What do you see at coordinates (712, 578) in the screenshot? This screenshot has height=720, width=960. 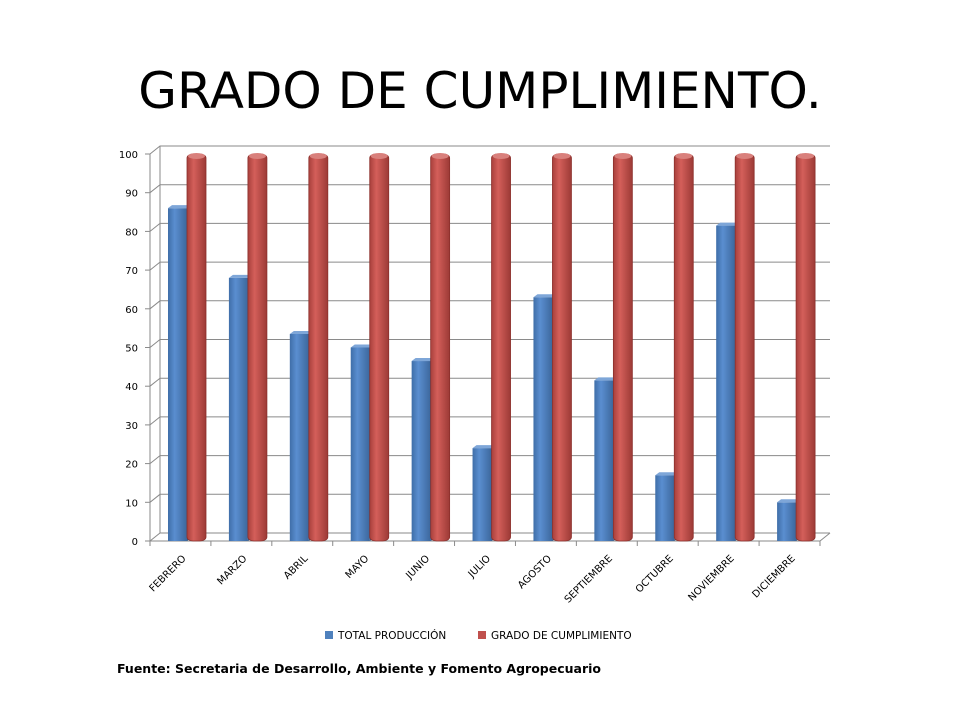 I see `x-tick-label: NOVIEMBRE` at bounding box center [712, 578].